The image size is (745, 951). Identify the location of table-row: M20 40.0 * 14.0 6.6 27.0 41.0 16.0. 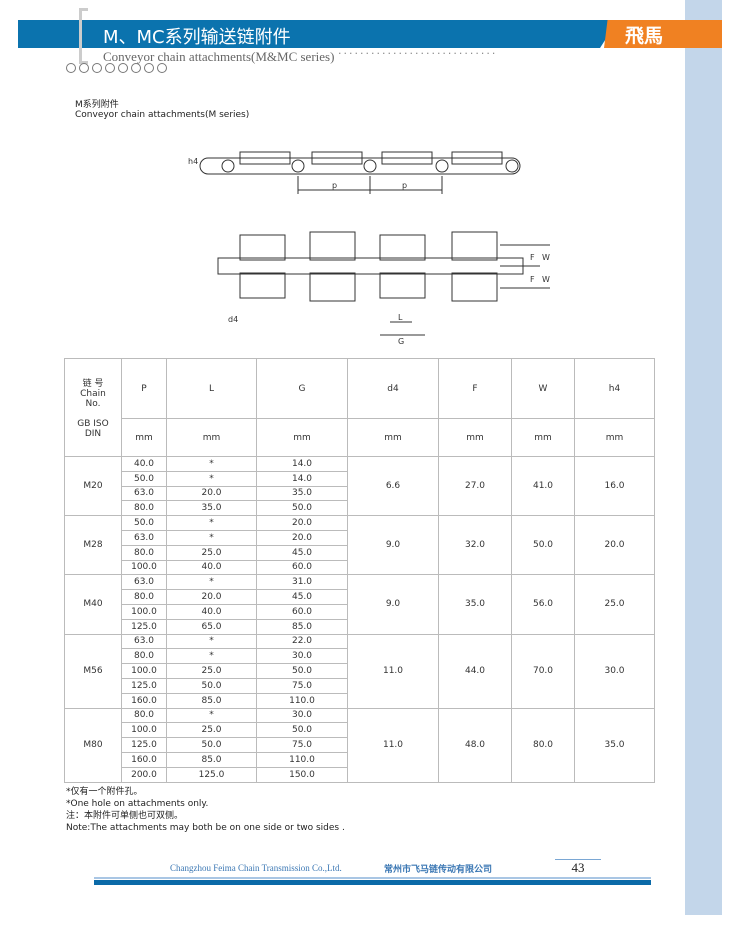
(359, 486).